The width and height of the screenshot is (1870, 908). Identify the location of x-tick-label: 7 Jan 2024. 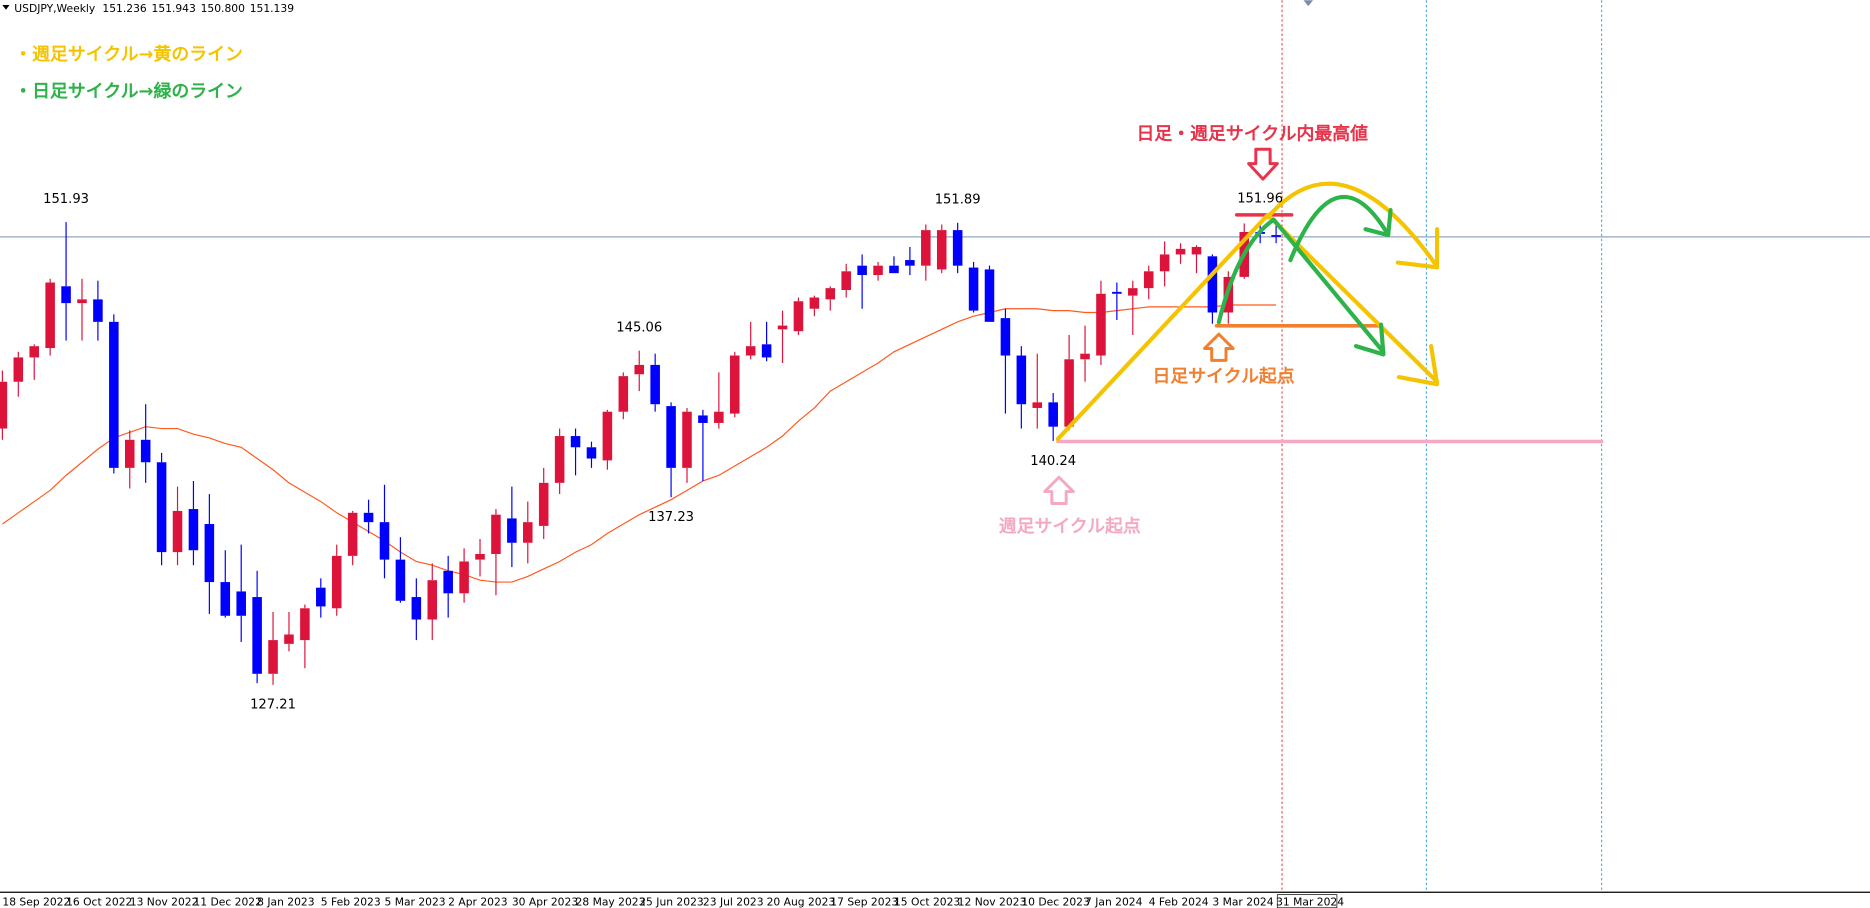
(1114, 901).